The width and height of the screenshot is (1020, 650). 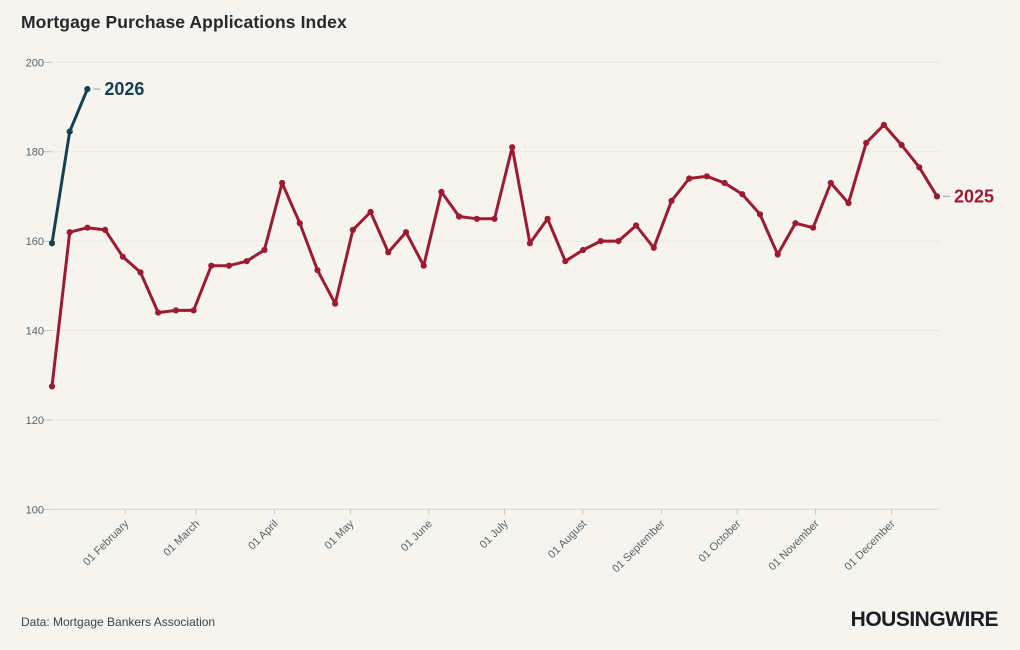 I want to click on data-source-note: Data: Mortgage Bankers Association, so click(x=118, y=622).